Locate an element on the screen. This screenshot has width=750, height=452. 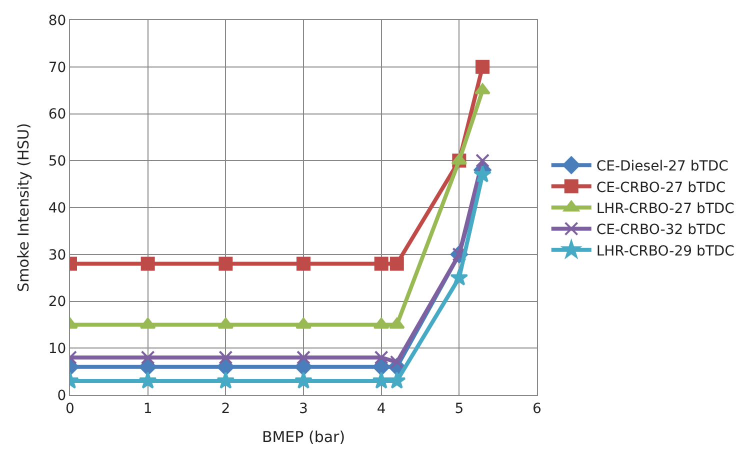
y-tick-label: 0 is located at coordinates (61, 396).